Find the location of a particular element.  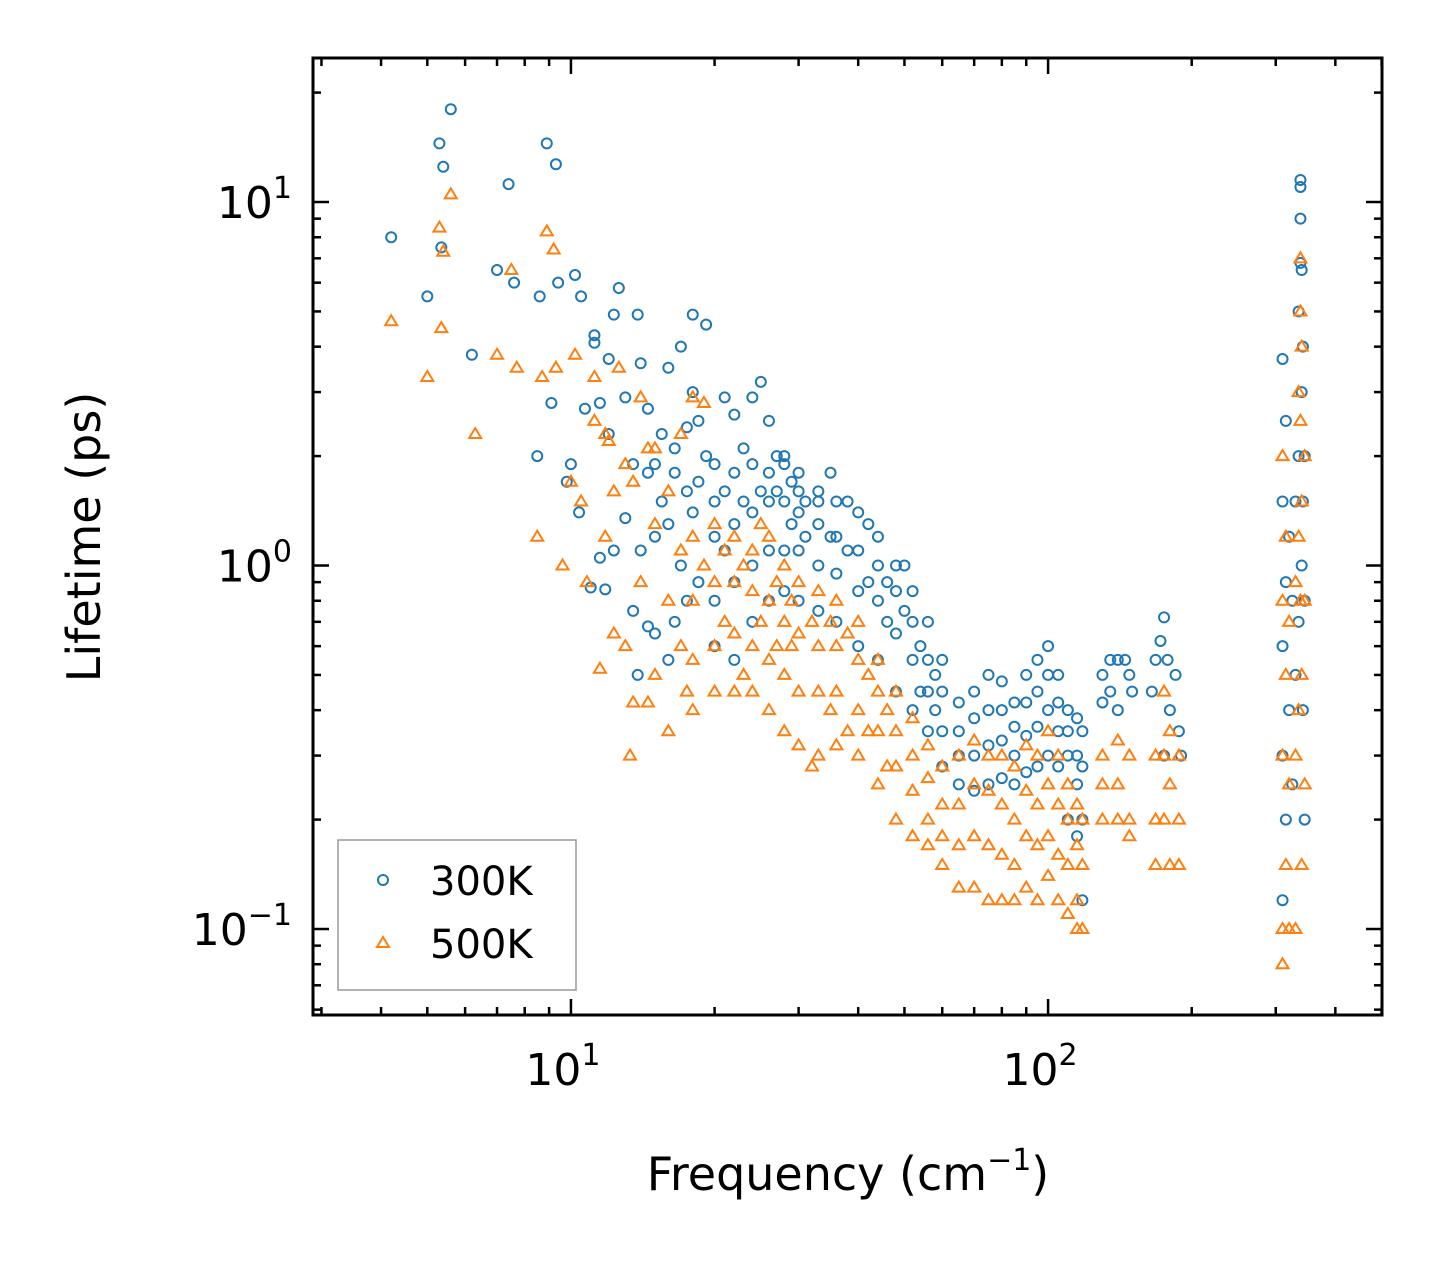

legend-label-500k: 500K is located at coordinates (482, 945).